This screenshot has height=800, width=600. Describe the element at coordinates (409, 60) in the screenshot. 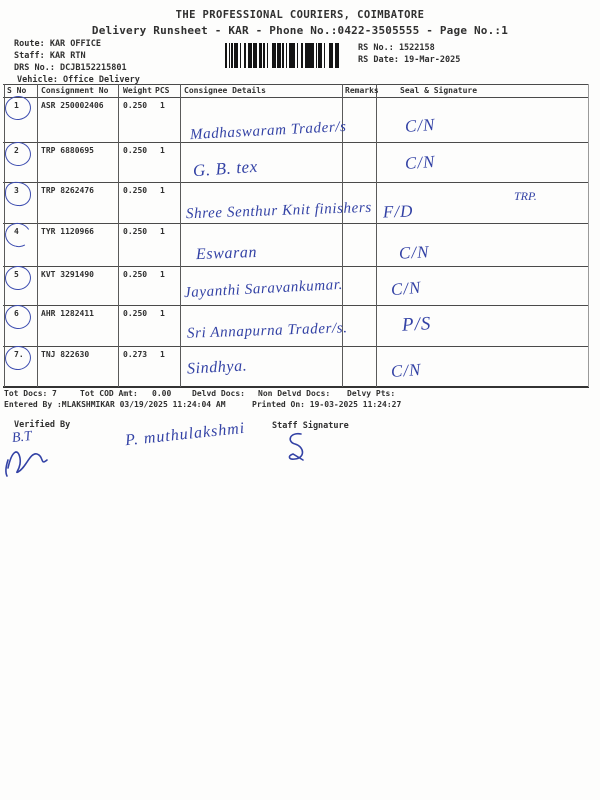

I see `rs-date-line: RS Date: 19-Mar-2025` at that location.